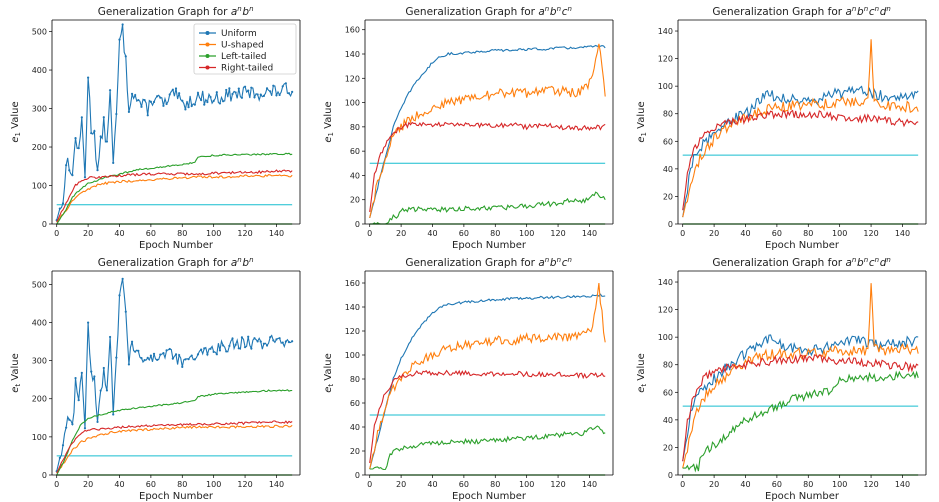  I want to click on y-axis-label: et Value, so click(642, 373).